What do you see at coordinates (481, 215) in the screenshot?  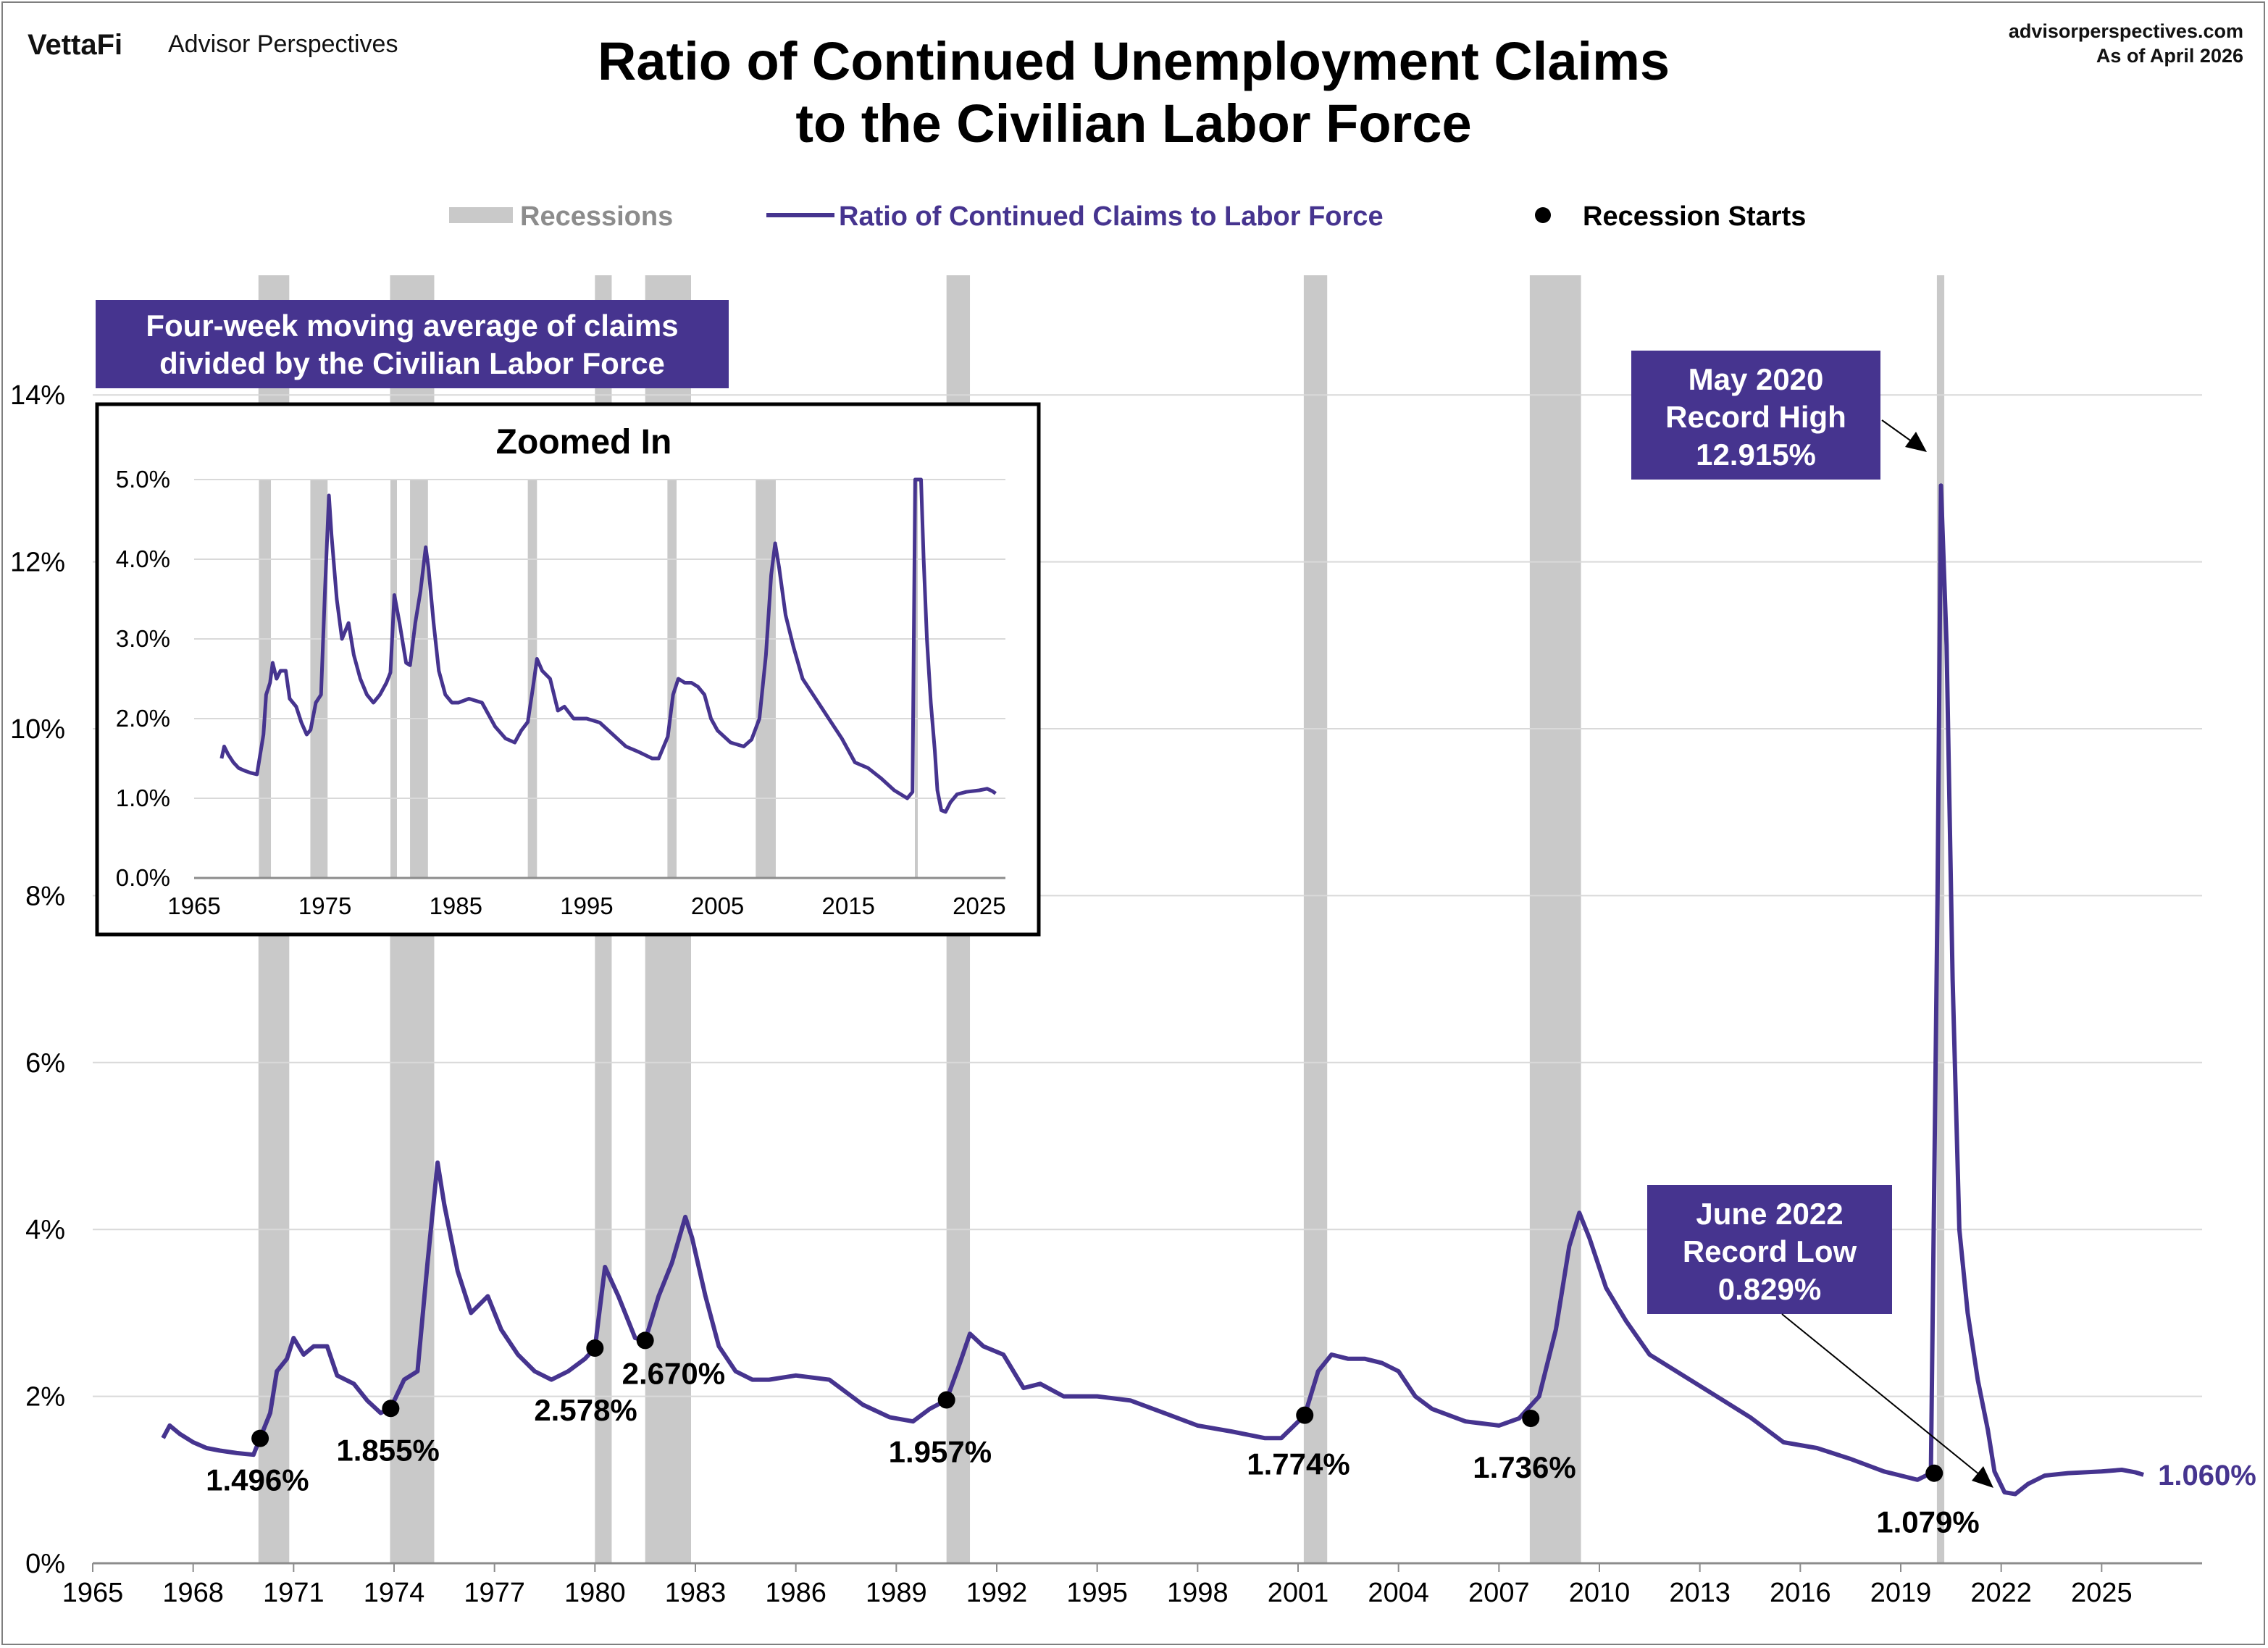 I see `legend-recession-swatch` at bounding box center [481, 215].